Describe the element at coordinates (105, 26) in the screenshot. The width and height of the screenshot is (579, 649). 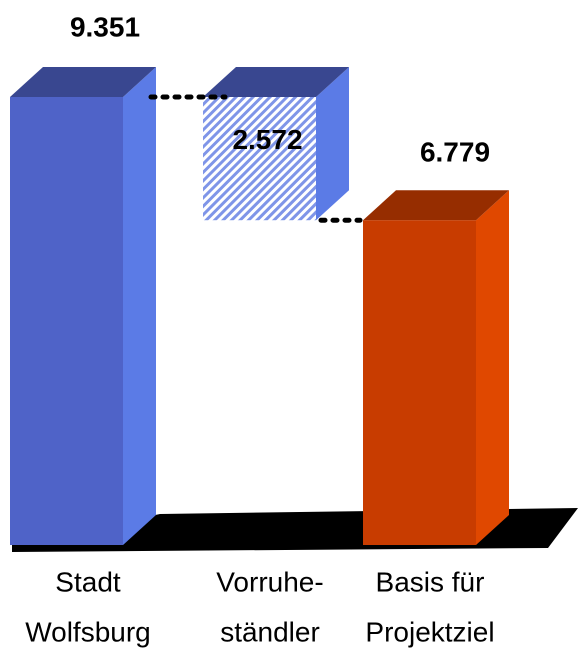
I see `value-label: 9.351` at that location.